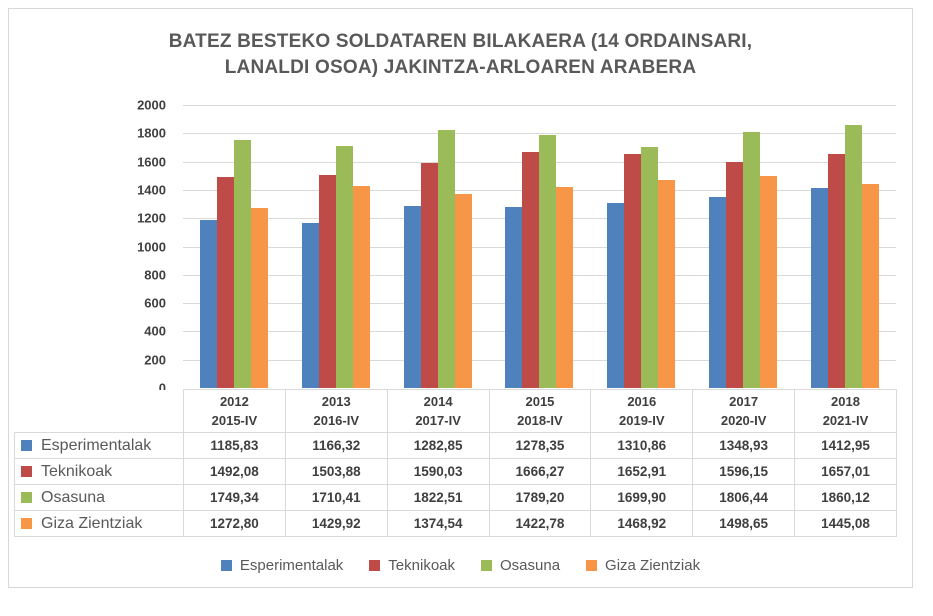  What do you see at coordinates (837, 271) in the screenshot?
I see `bar-teknikoak-2018` at bounding box center [837, 271].